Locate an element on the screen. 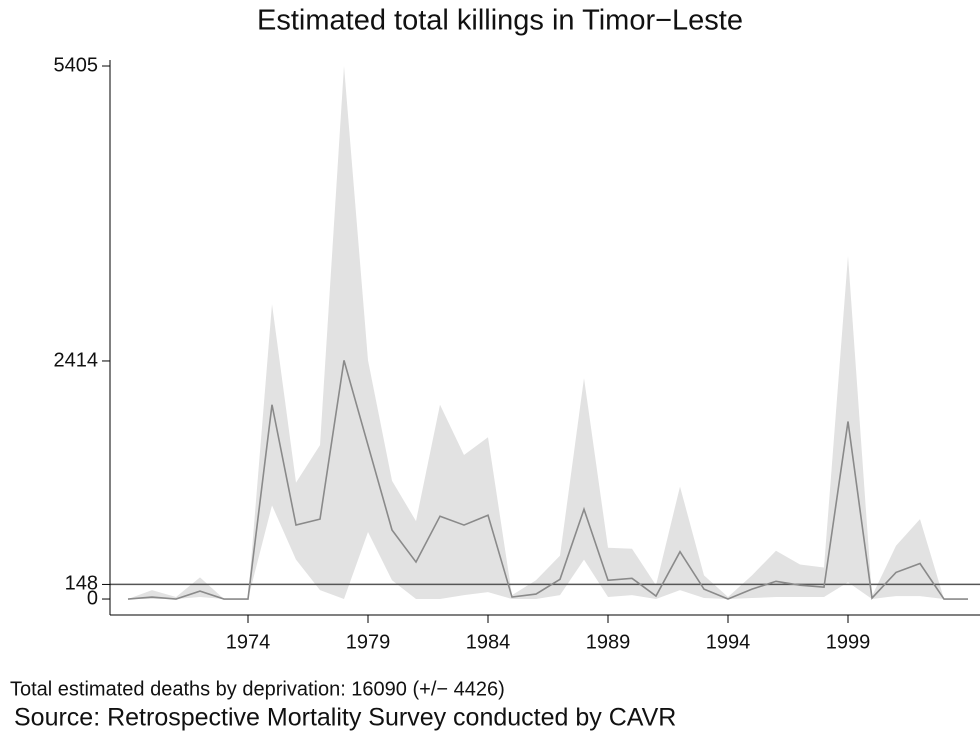 This screenshot has height=736, width=980. y-tick-label: 2414 is located at coordinates (76, 360).